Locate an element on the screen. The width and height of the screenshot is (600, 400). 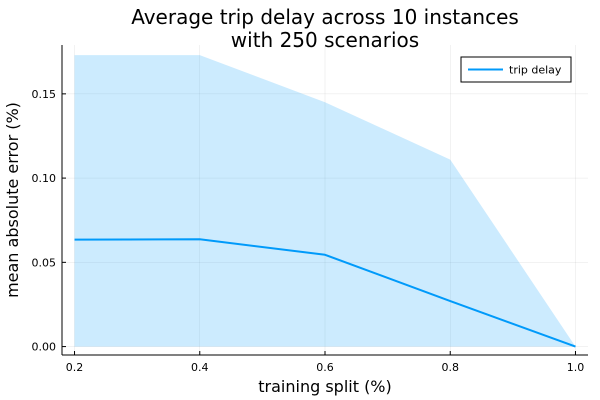
x-tick-label: 0.6 is located at coordinates (325, 367).